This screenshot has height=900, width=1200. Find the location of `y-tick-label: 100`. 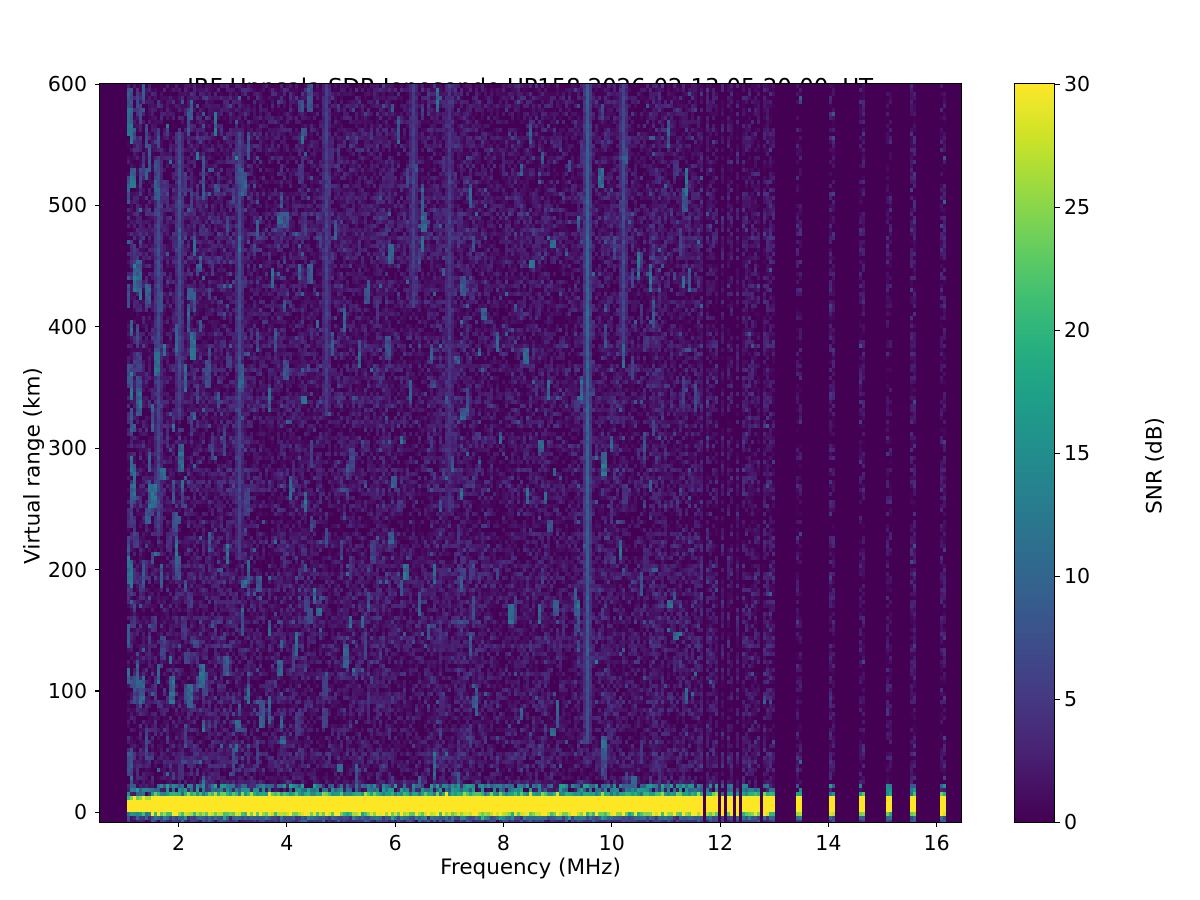

y-tick-label: 100 is located at coordinates (67, 690).